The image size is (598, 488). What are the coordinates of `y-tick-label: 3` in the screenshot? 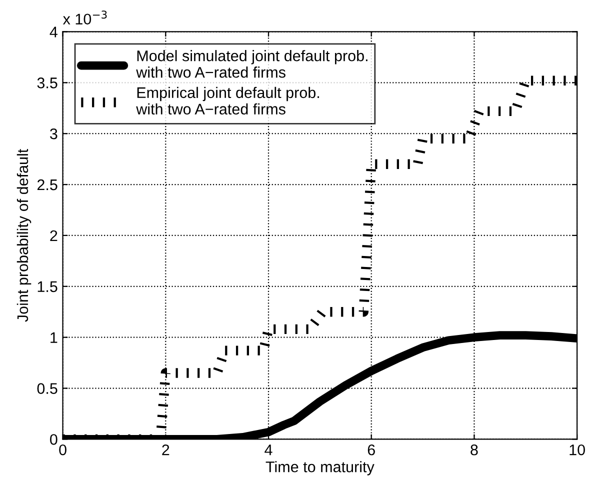 It's located at (54, 134).